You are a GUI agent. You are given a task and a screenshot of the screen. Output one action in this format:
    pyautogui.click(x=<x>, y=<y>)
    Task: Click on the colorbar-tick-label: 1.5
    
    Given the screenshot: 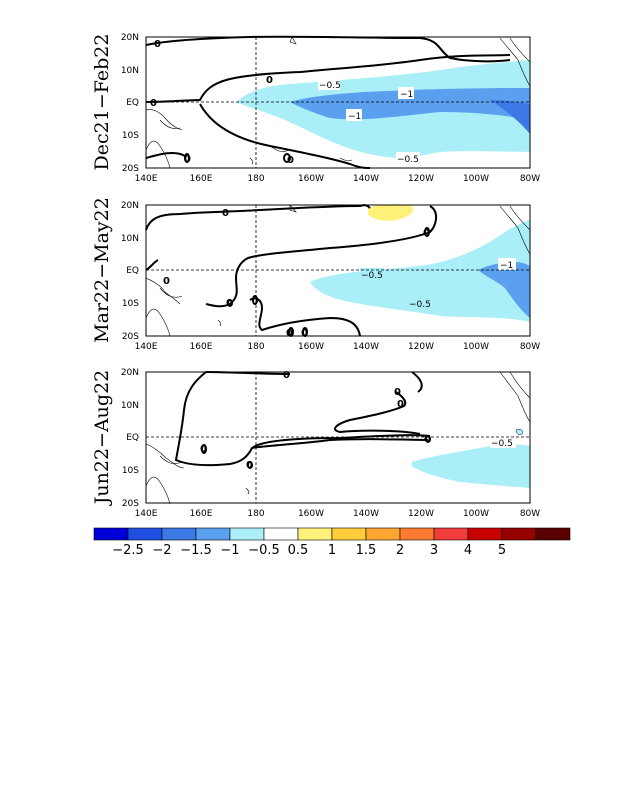 What is the action you would take?
    pyautogui.click(x=366, y=550)
    